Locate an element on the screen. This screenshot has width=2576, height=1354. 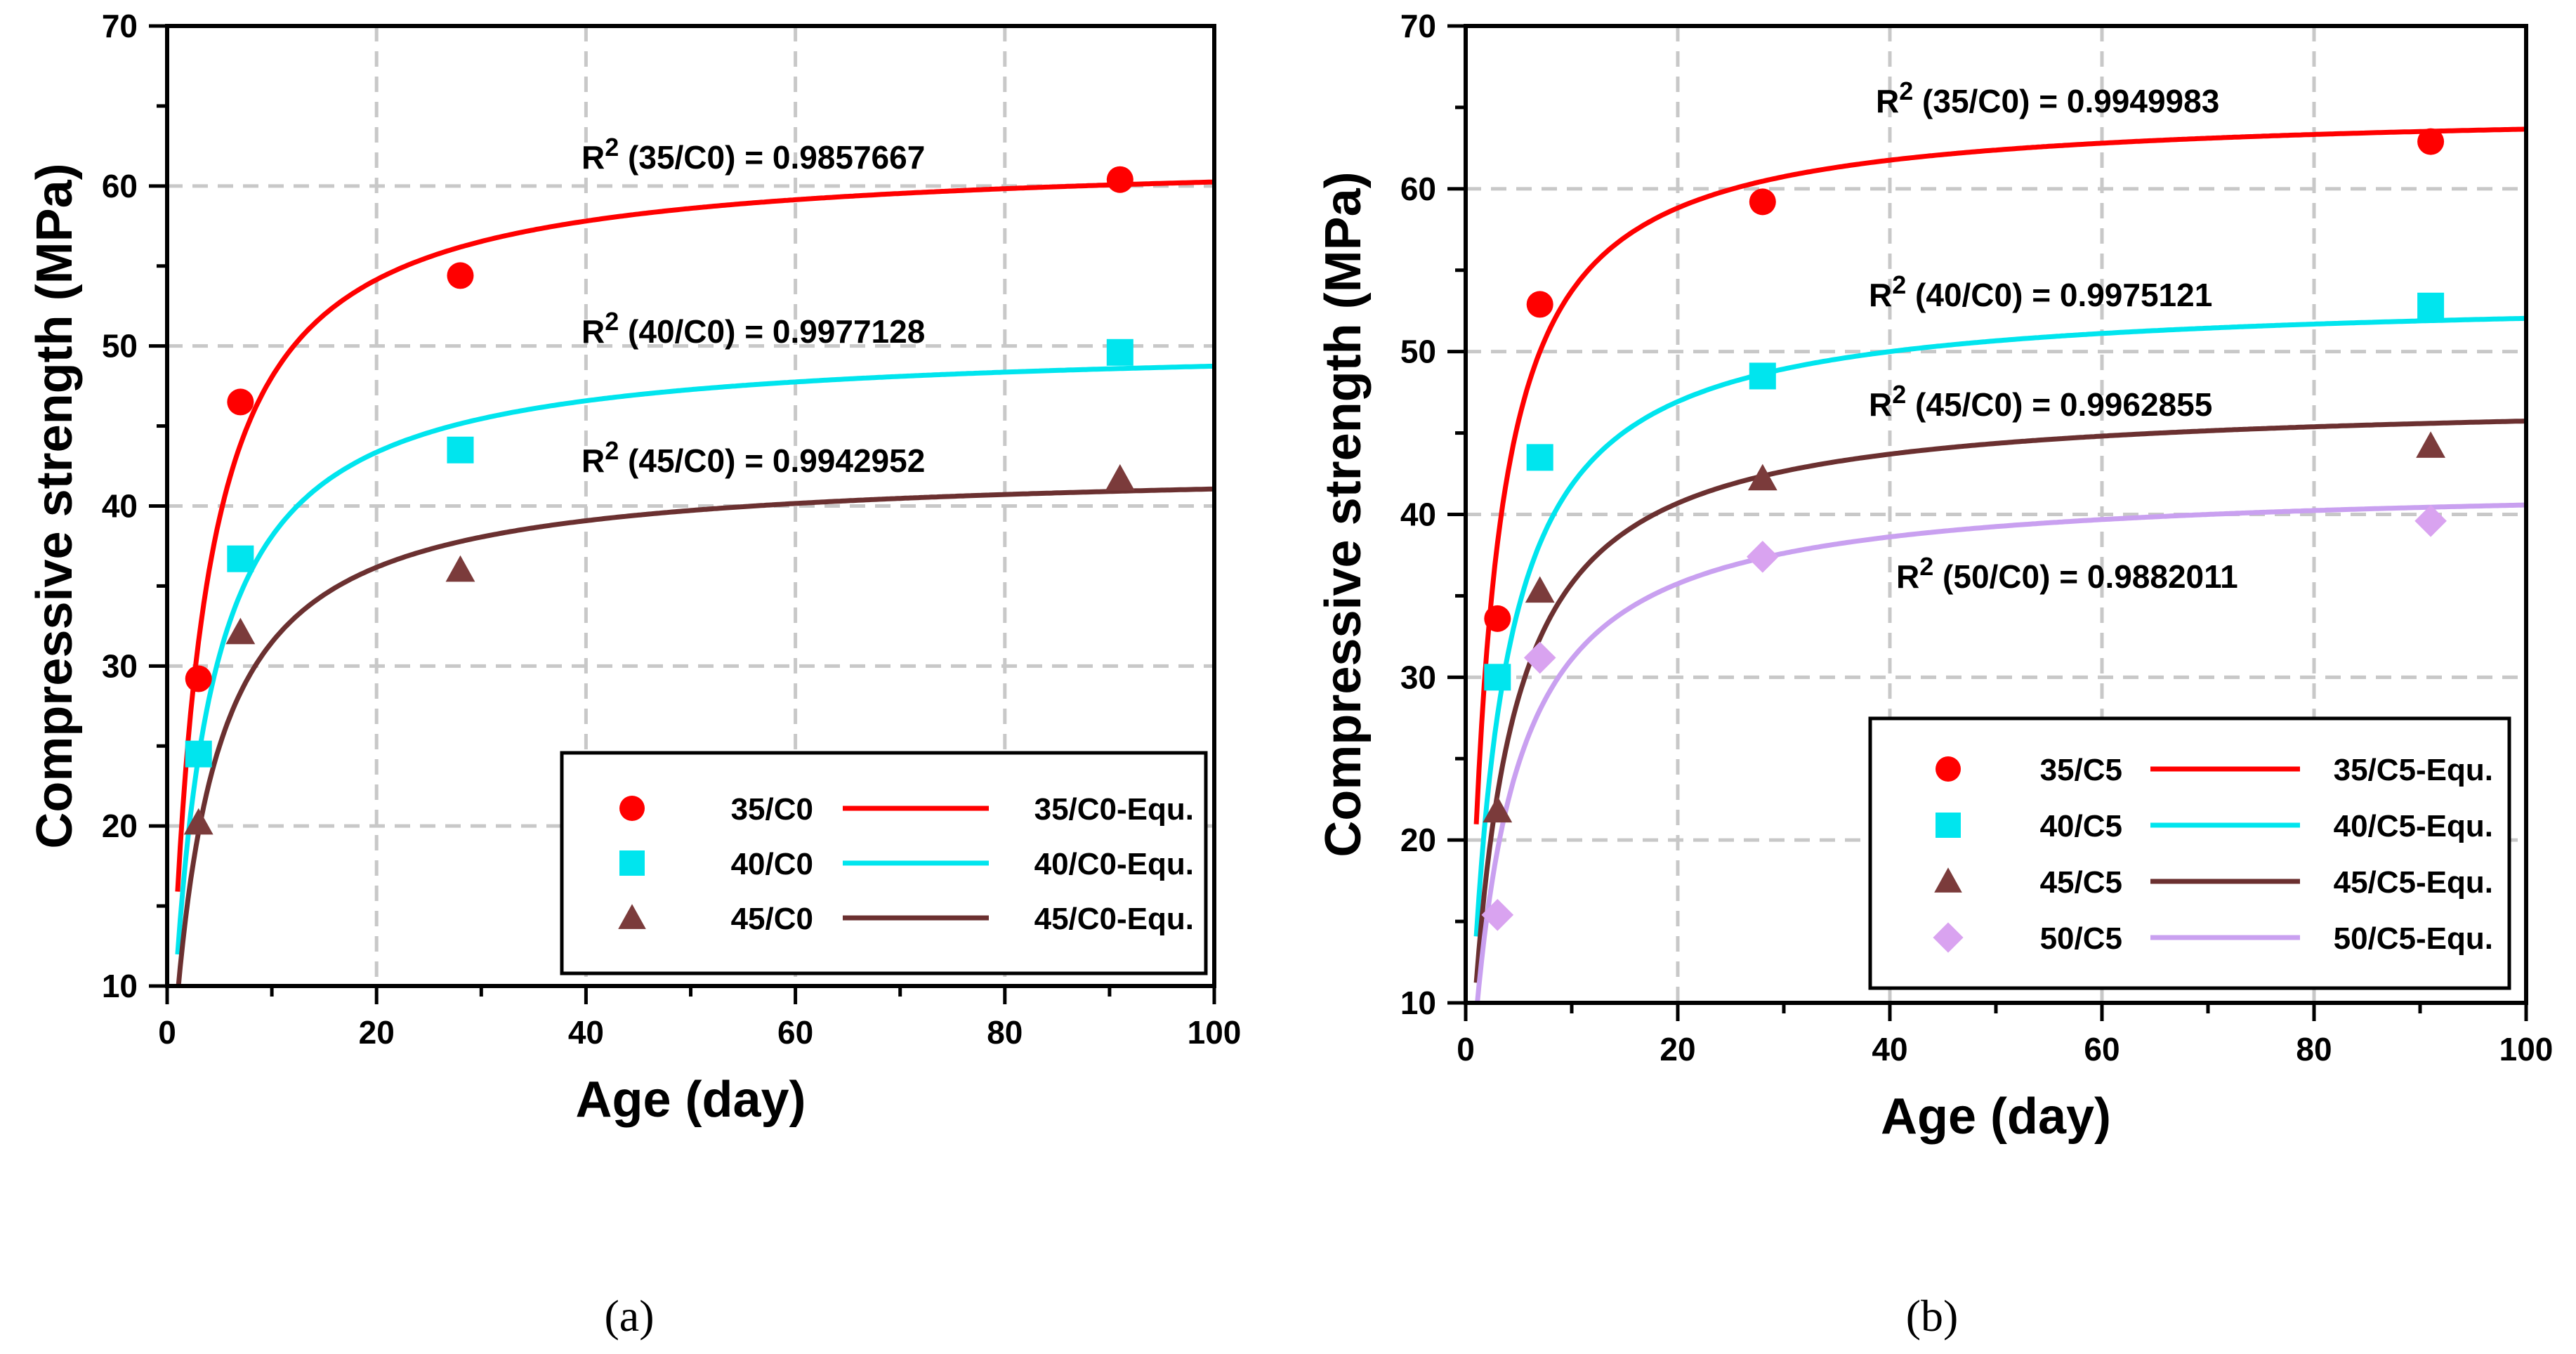
y-tick-label: 20 is located at coordinates (1418, 840).